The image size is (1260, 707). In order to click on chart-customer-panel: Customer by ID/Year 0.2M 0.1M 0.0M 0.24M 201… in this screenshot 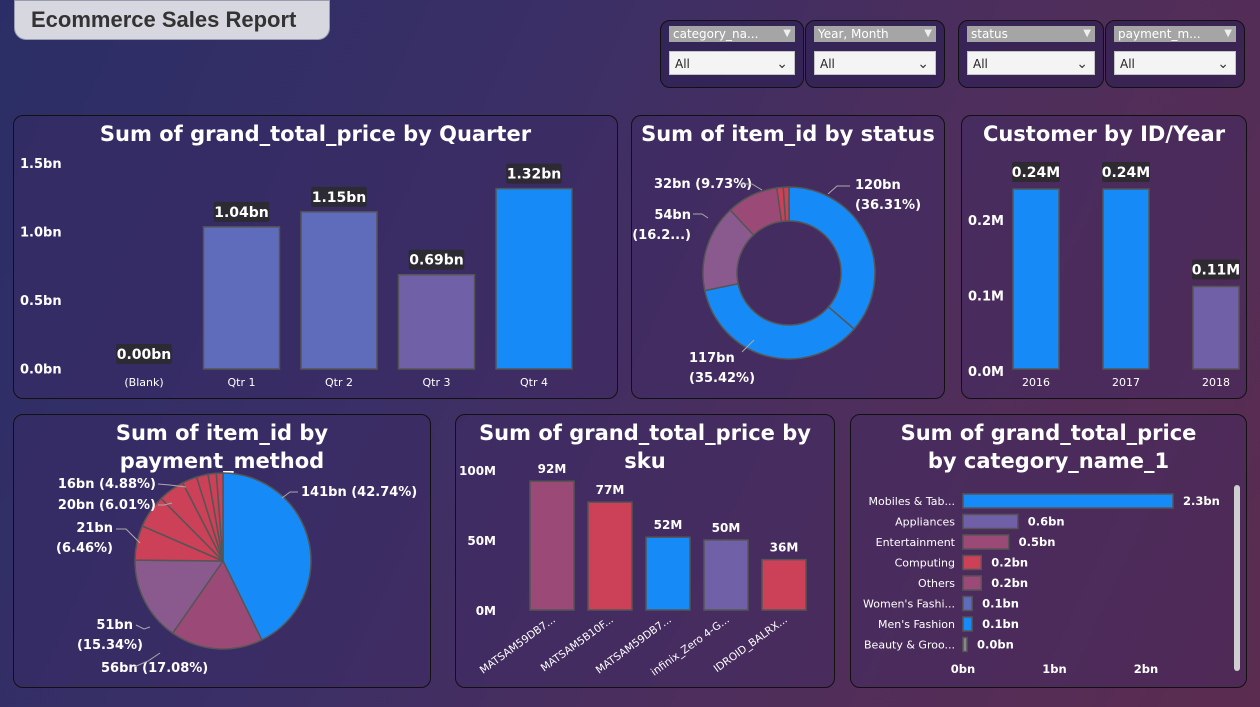, I will do `click(1104, 257)`.